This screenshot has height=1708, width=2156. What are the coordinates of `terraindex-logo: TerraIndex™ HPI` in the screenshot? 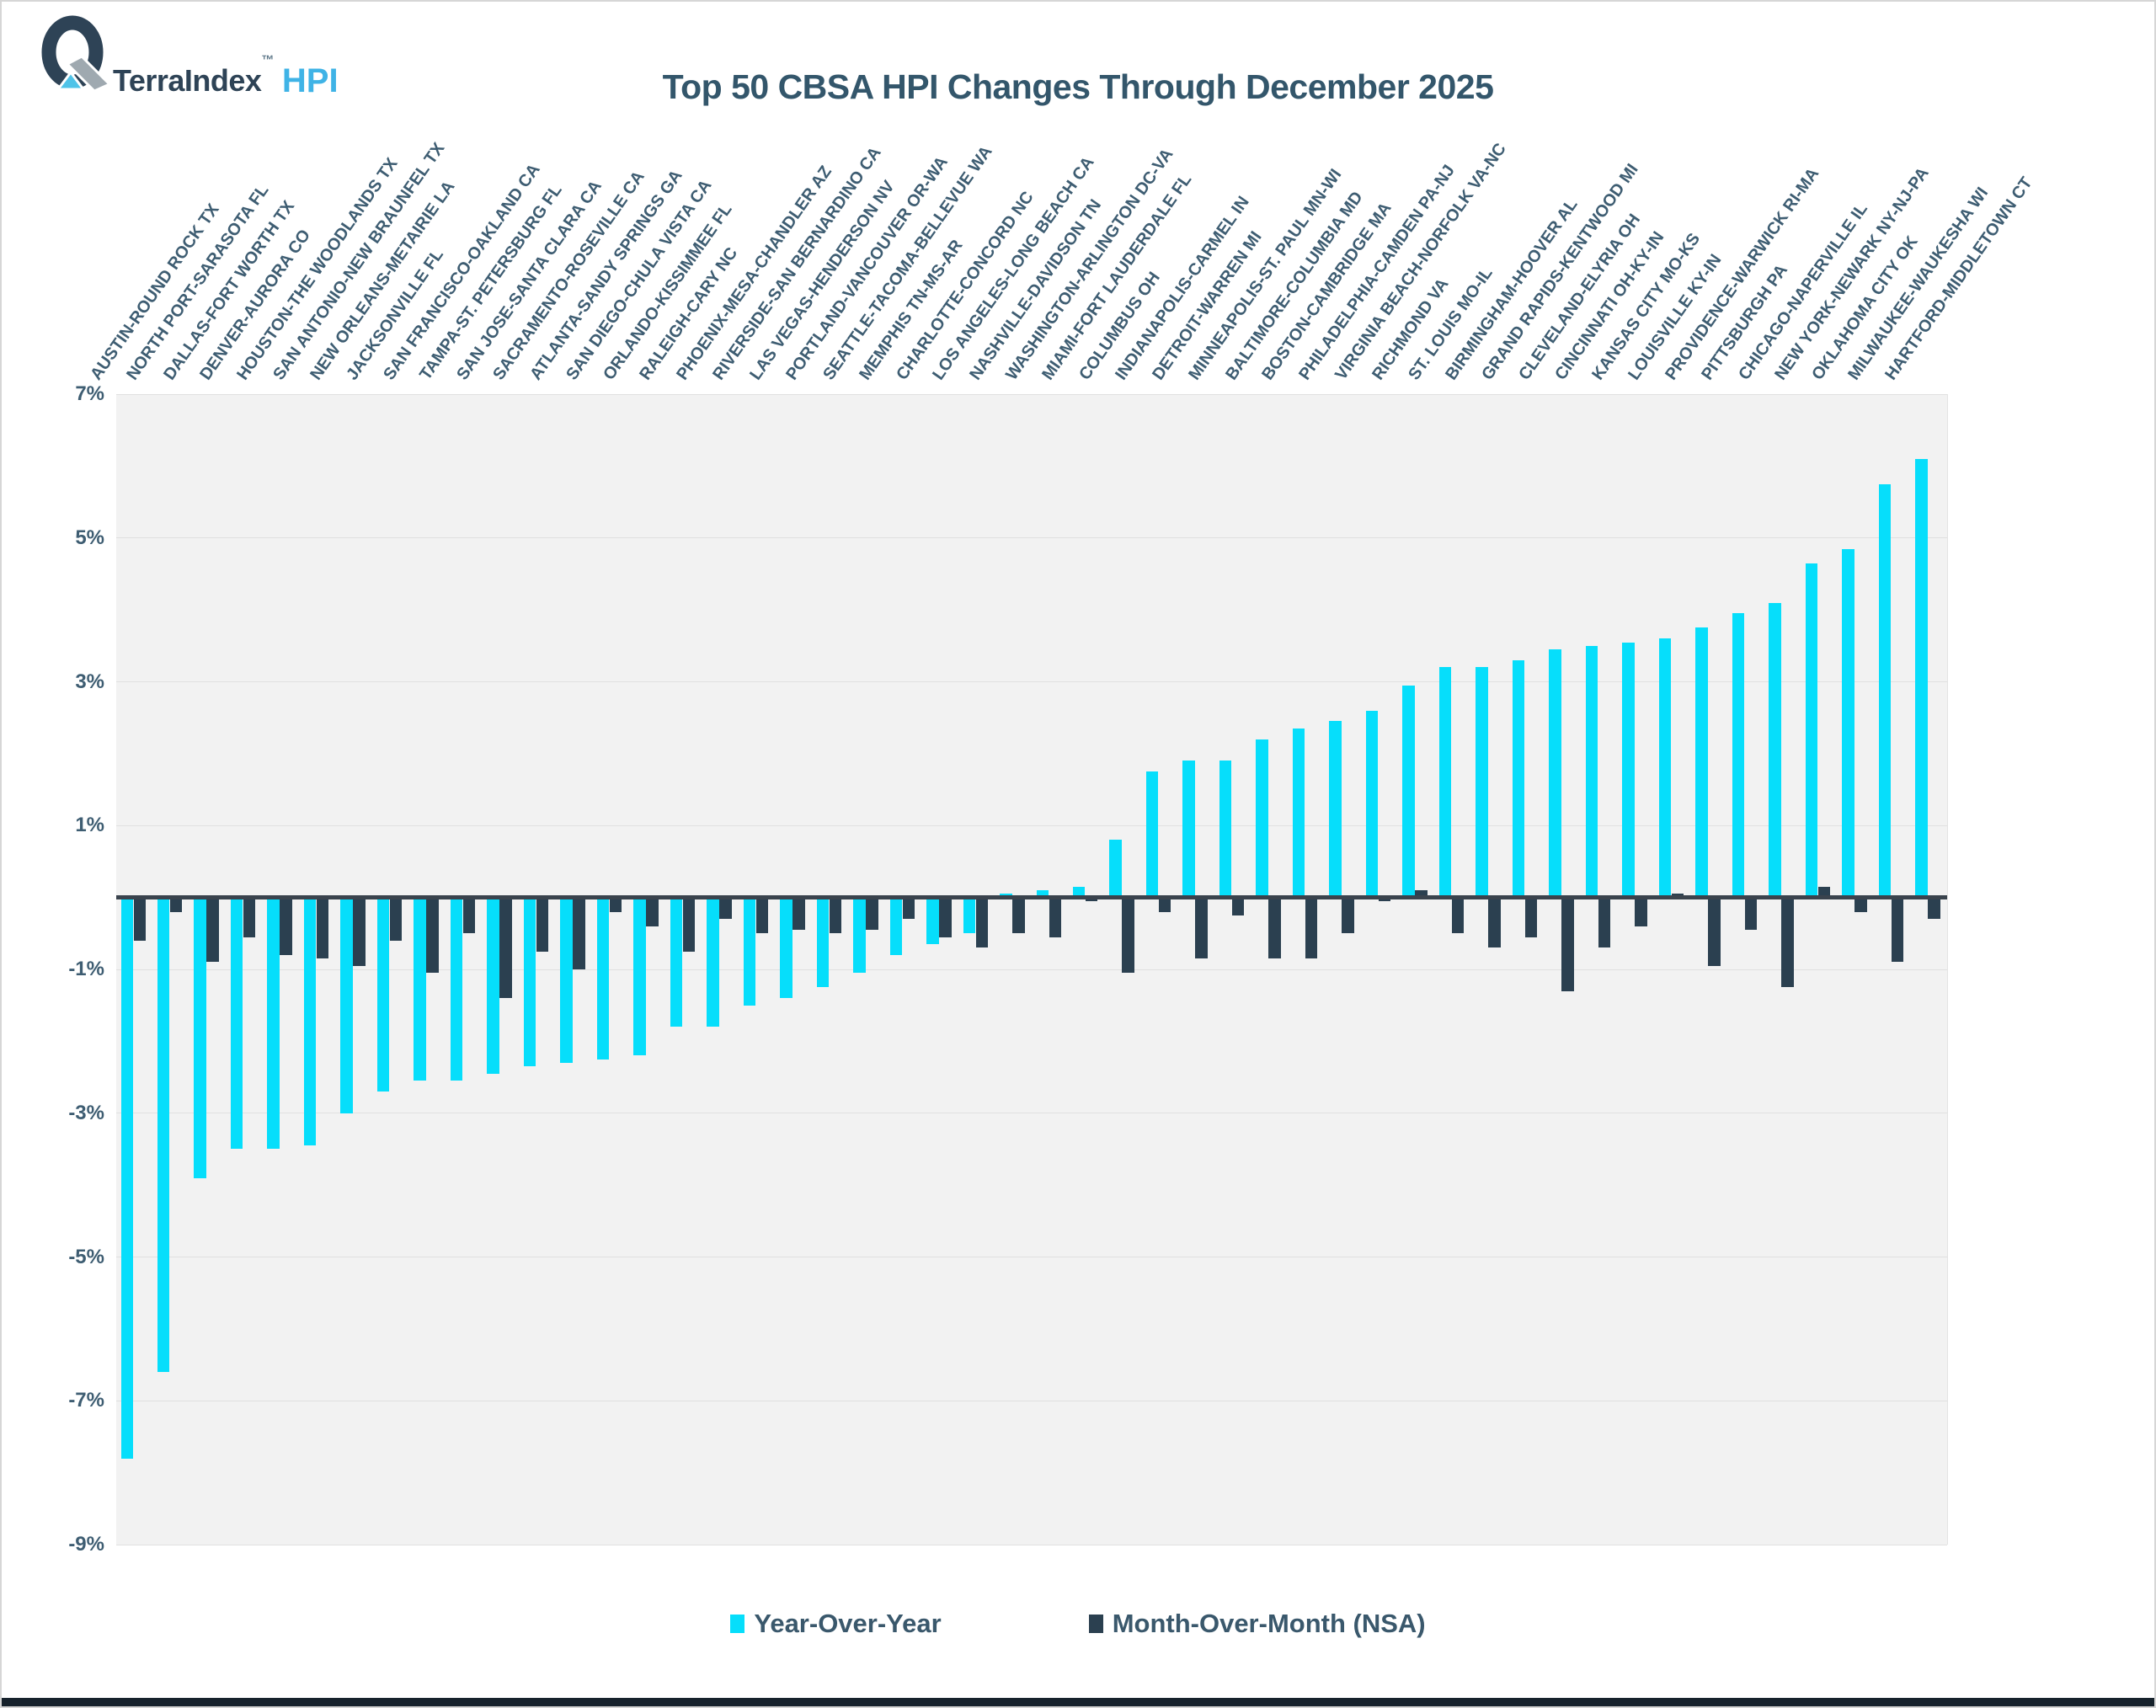 It's located at (179, 55).